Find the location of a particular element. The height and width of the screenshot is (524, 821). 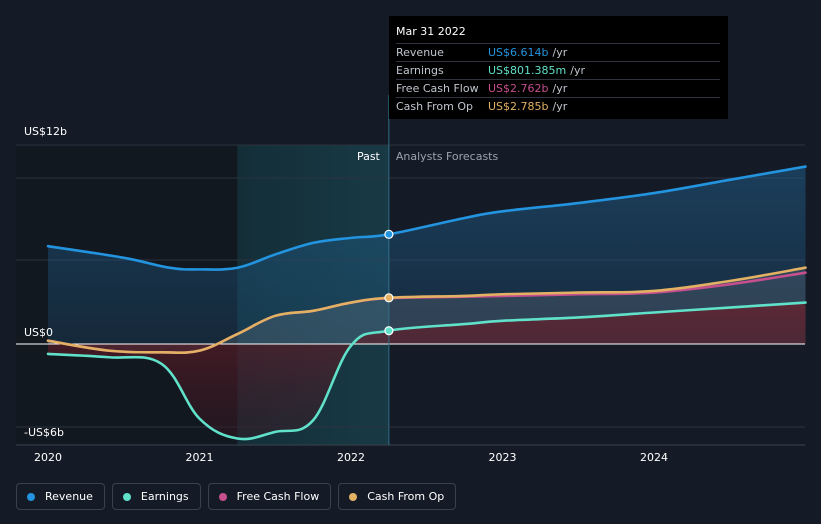

y-axis-label: US$12b is located at coordinates (45, 131).